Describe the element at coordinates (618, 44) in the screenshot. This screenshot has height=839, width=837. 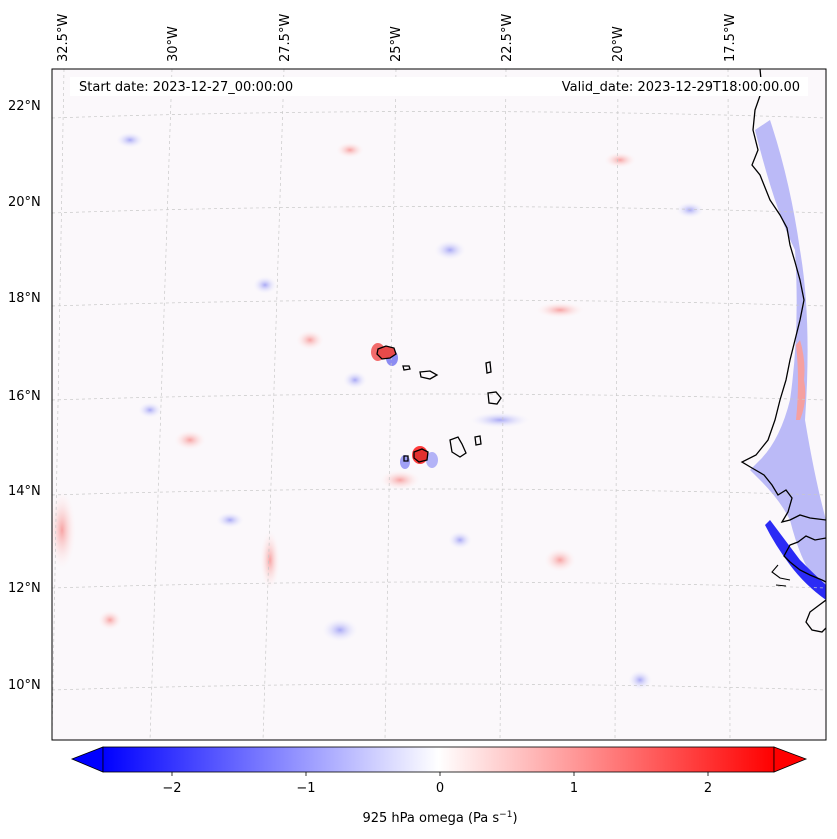
I see `lon-label: 20°W` at that location.